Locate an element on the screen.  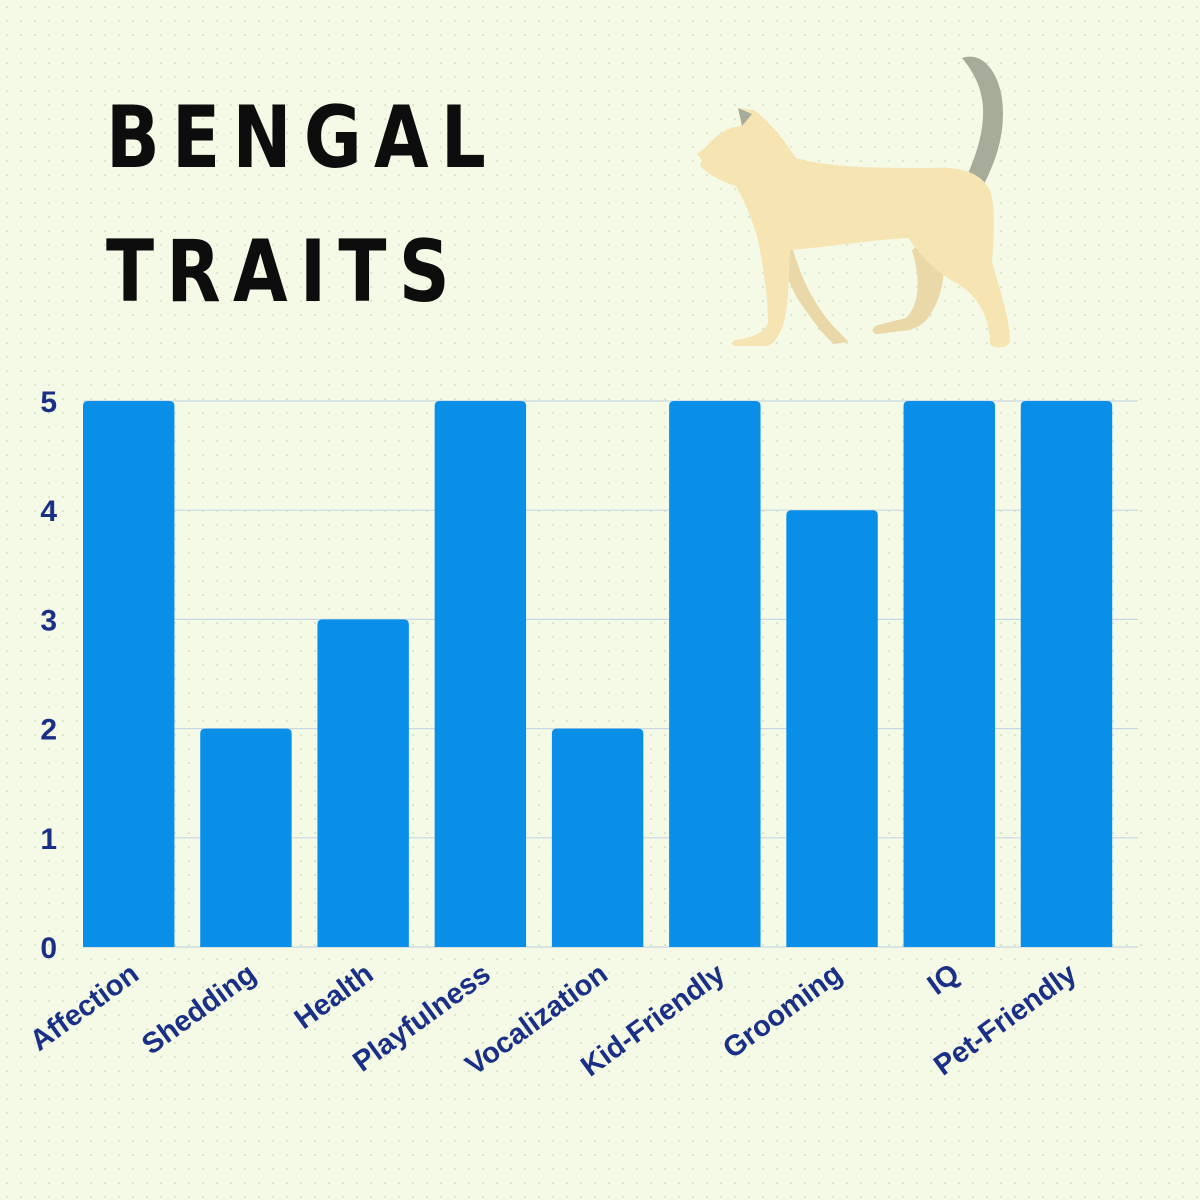
y-tick-label: 4 is located at coordinates (48, 511).